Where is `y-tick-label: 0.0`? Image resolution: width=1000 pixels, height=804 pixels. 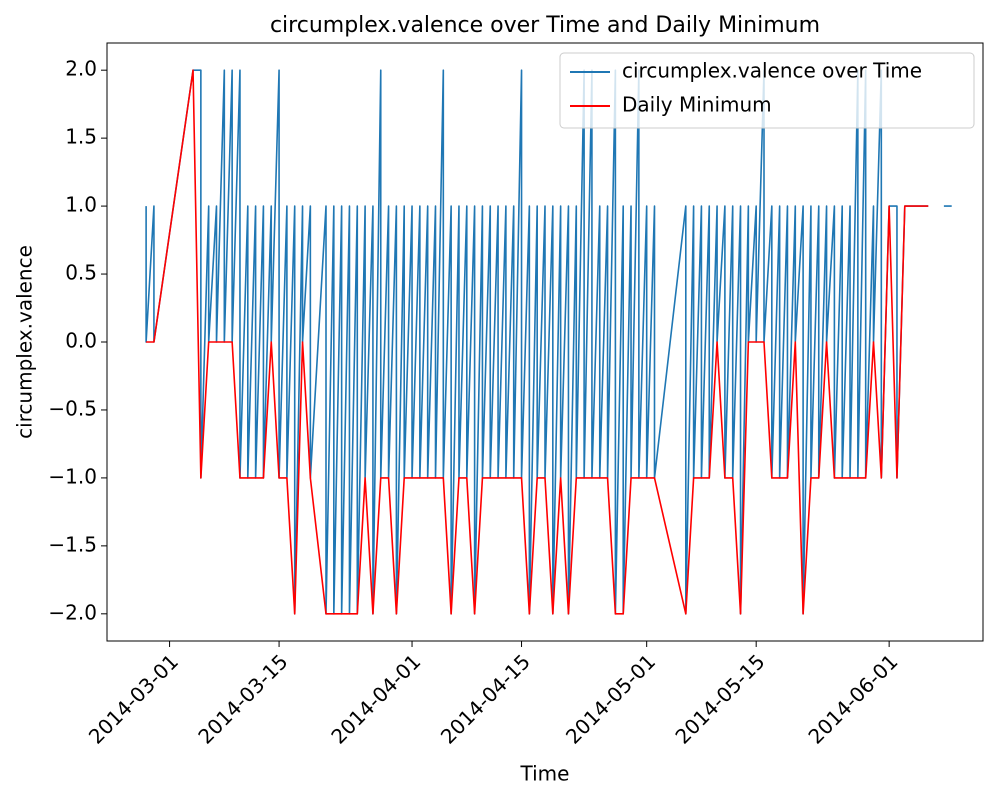 y-tick-label: 0.0 is located at coordinates (81, 341).